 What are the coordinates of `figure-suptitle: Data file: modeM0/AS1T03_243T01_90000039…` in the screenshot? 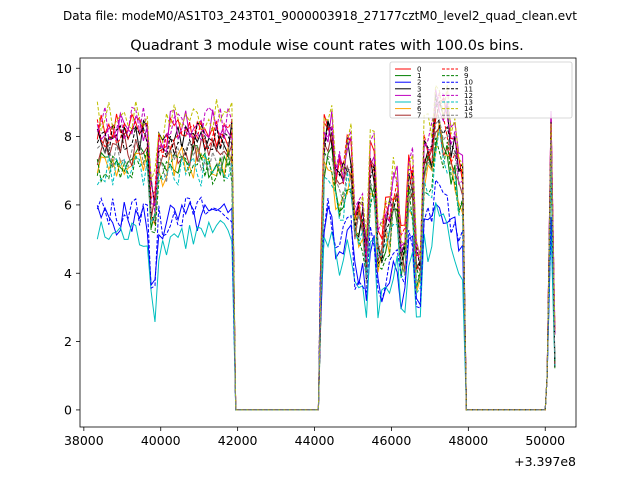 It's located at (320, 16).